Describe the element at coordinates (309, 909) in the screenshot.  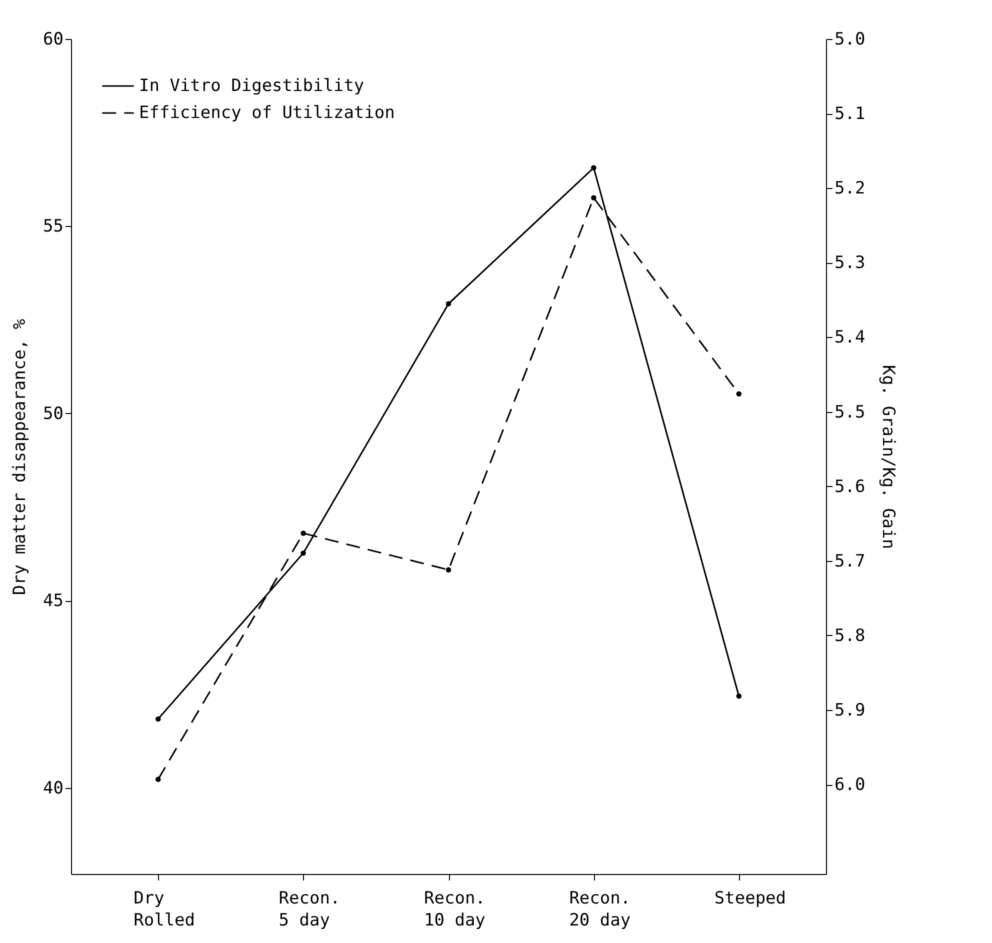
I see `x-tick-label: Recon. 5 day` at that location.